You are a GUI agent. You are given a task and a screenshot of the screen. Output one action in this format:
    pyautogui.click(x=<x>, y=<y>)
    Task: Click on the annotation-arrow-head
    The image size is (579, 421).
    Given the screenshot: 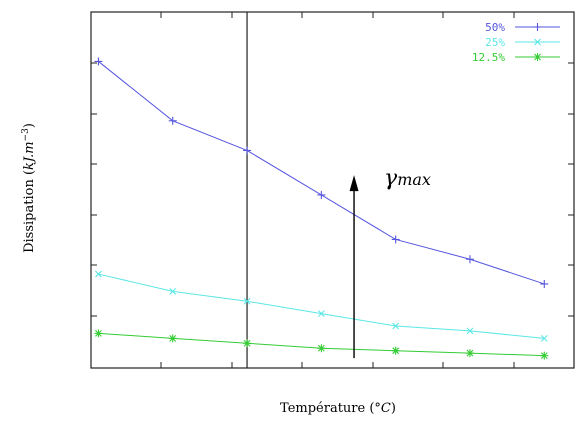 What is the action you would take?
    pyautogui.click(x=354, y=183)
    